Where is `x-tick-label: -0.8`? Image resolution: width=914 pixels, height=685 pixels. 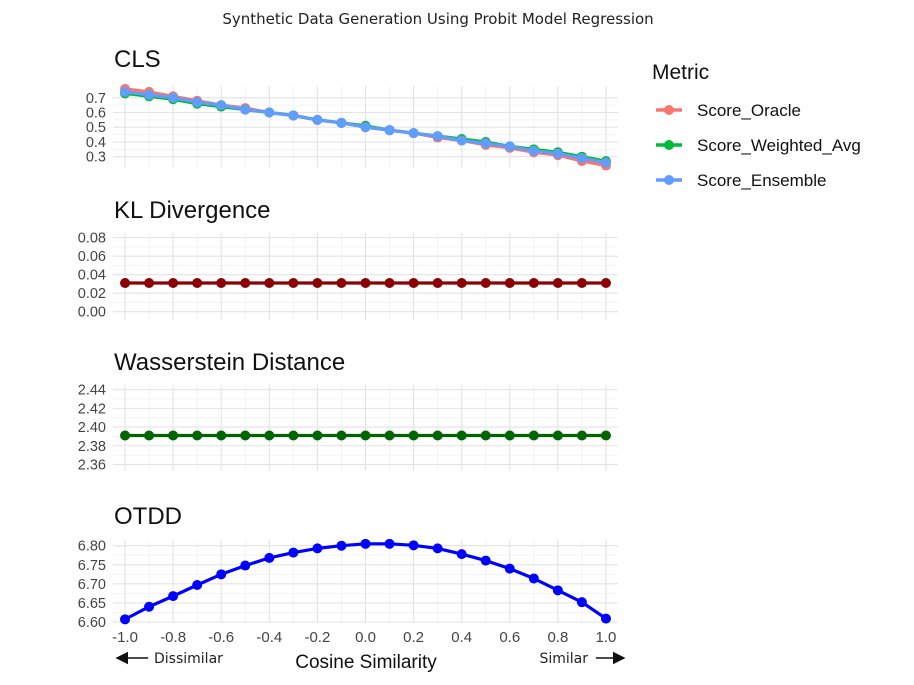
x-tick-label: -0.8 is located at coordinates (173, 637).